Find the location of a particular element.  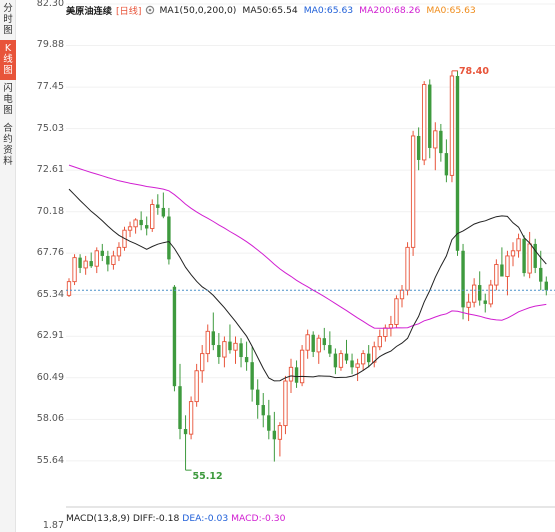

period-selector: [日线] is located at coordinates (128, 11).